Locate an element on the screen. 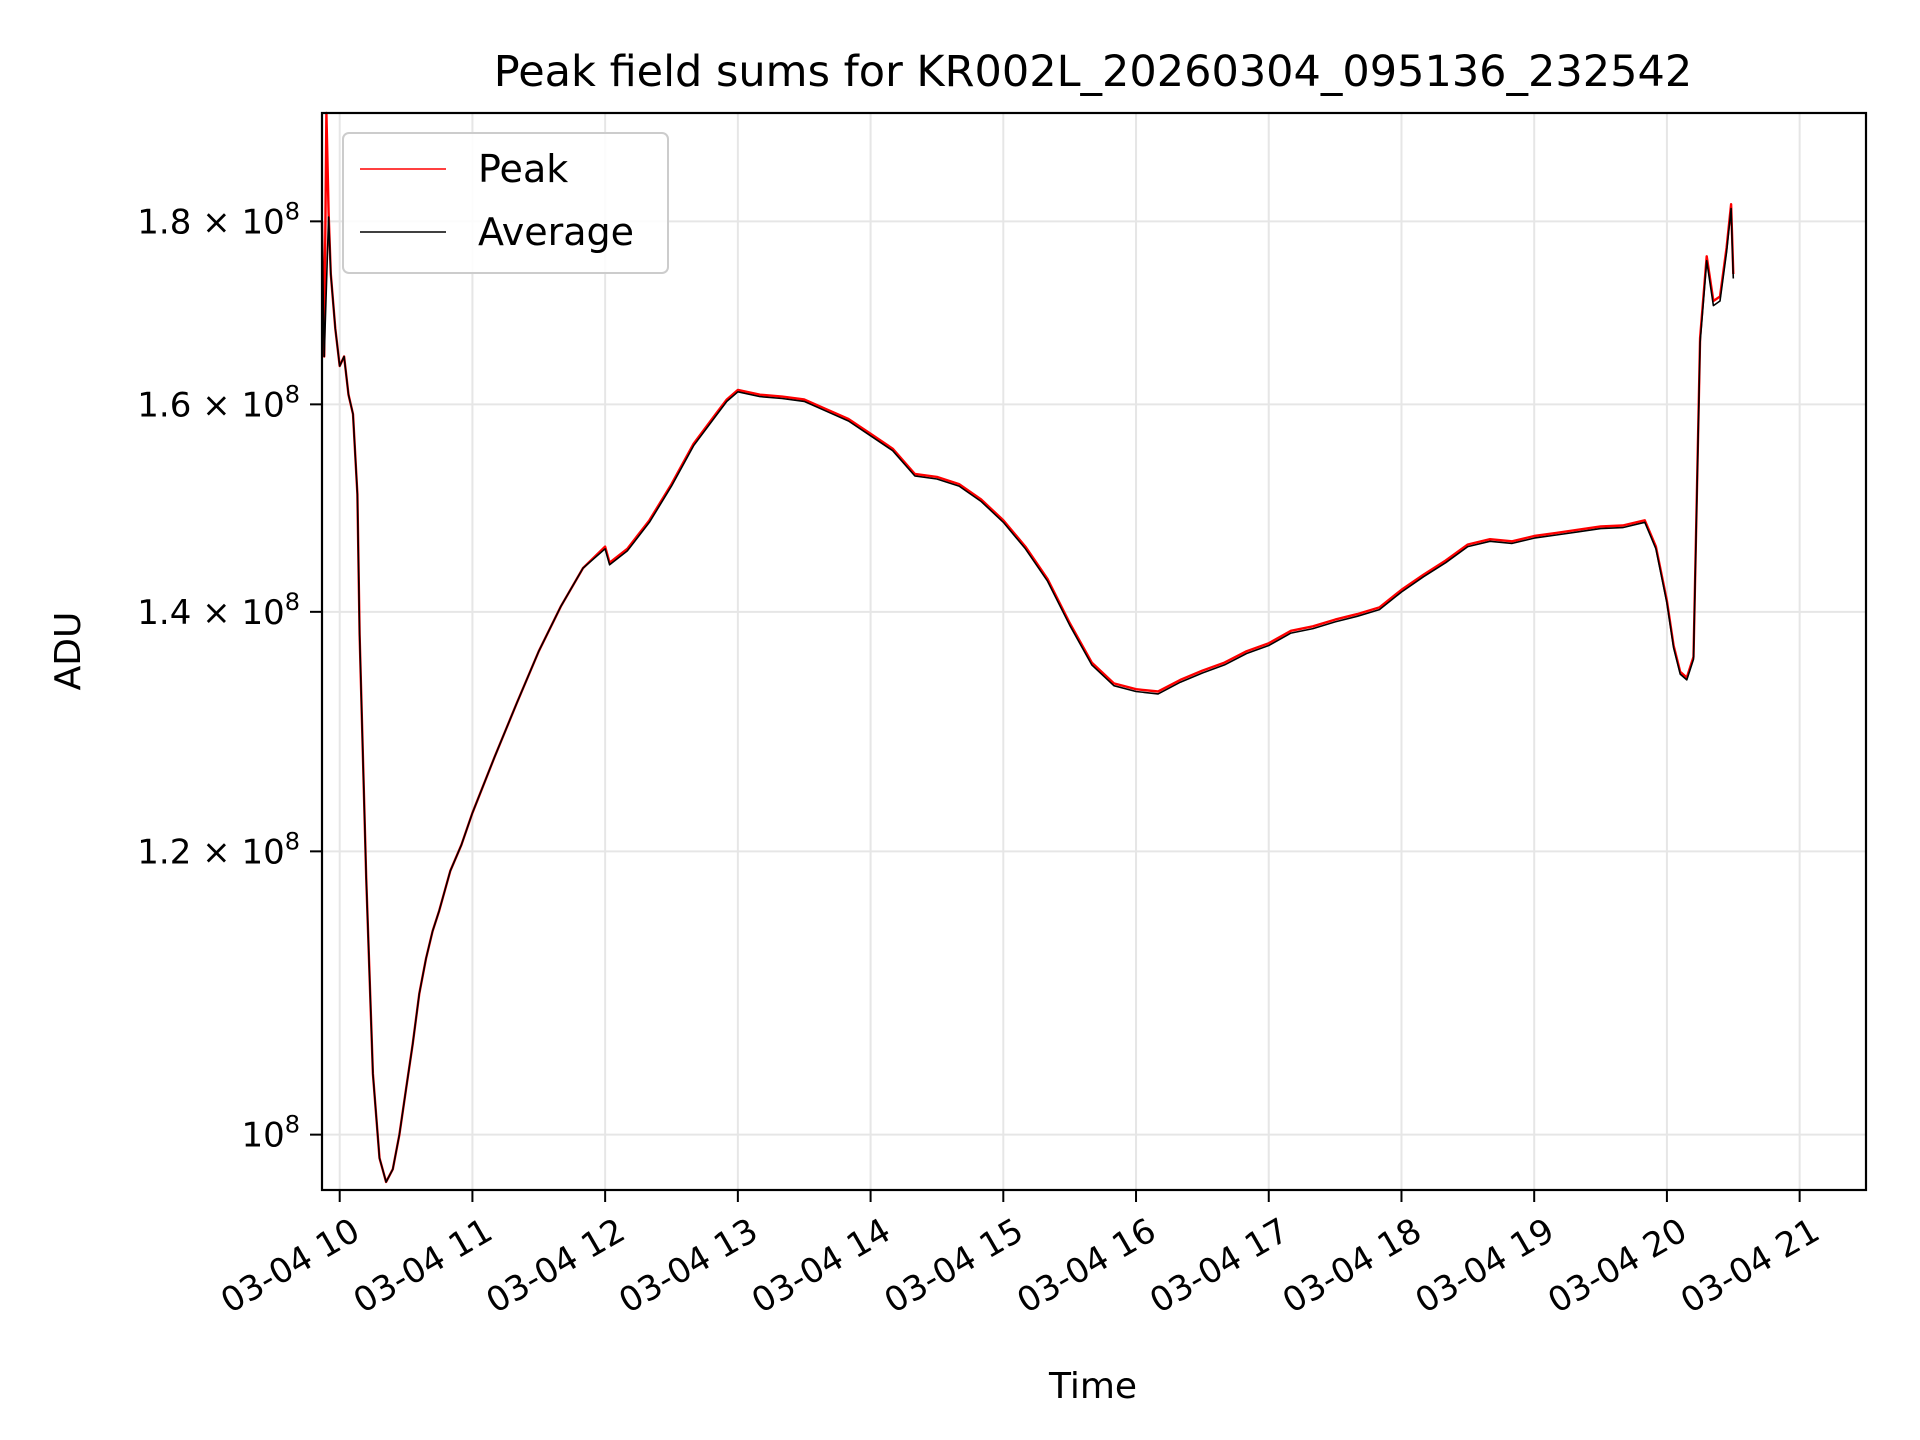 The image size is (1920, 1440). y-axis-label: ADU is located at coordinates (68, 651).